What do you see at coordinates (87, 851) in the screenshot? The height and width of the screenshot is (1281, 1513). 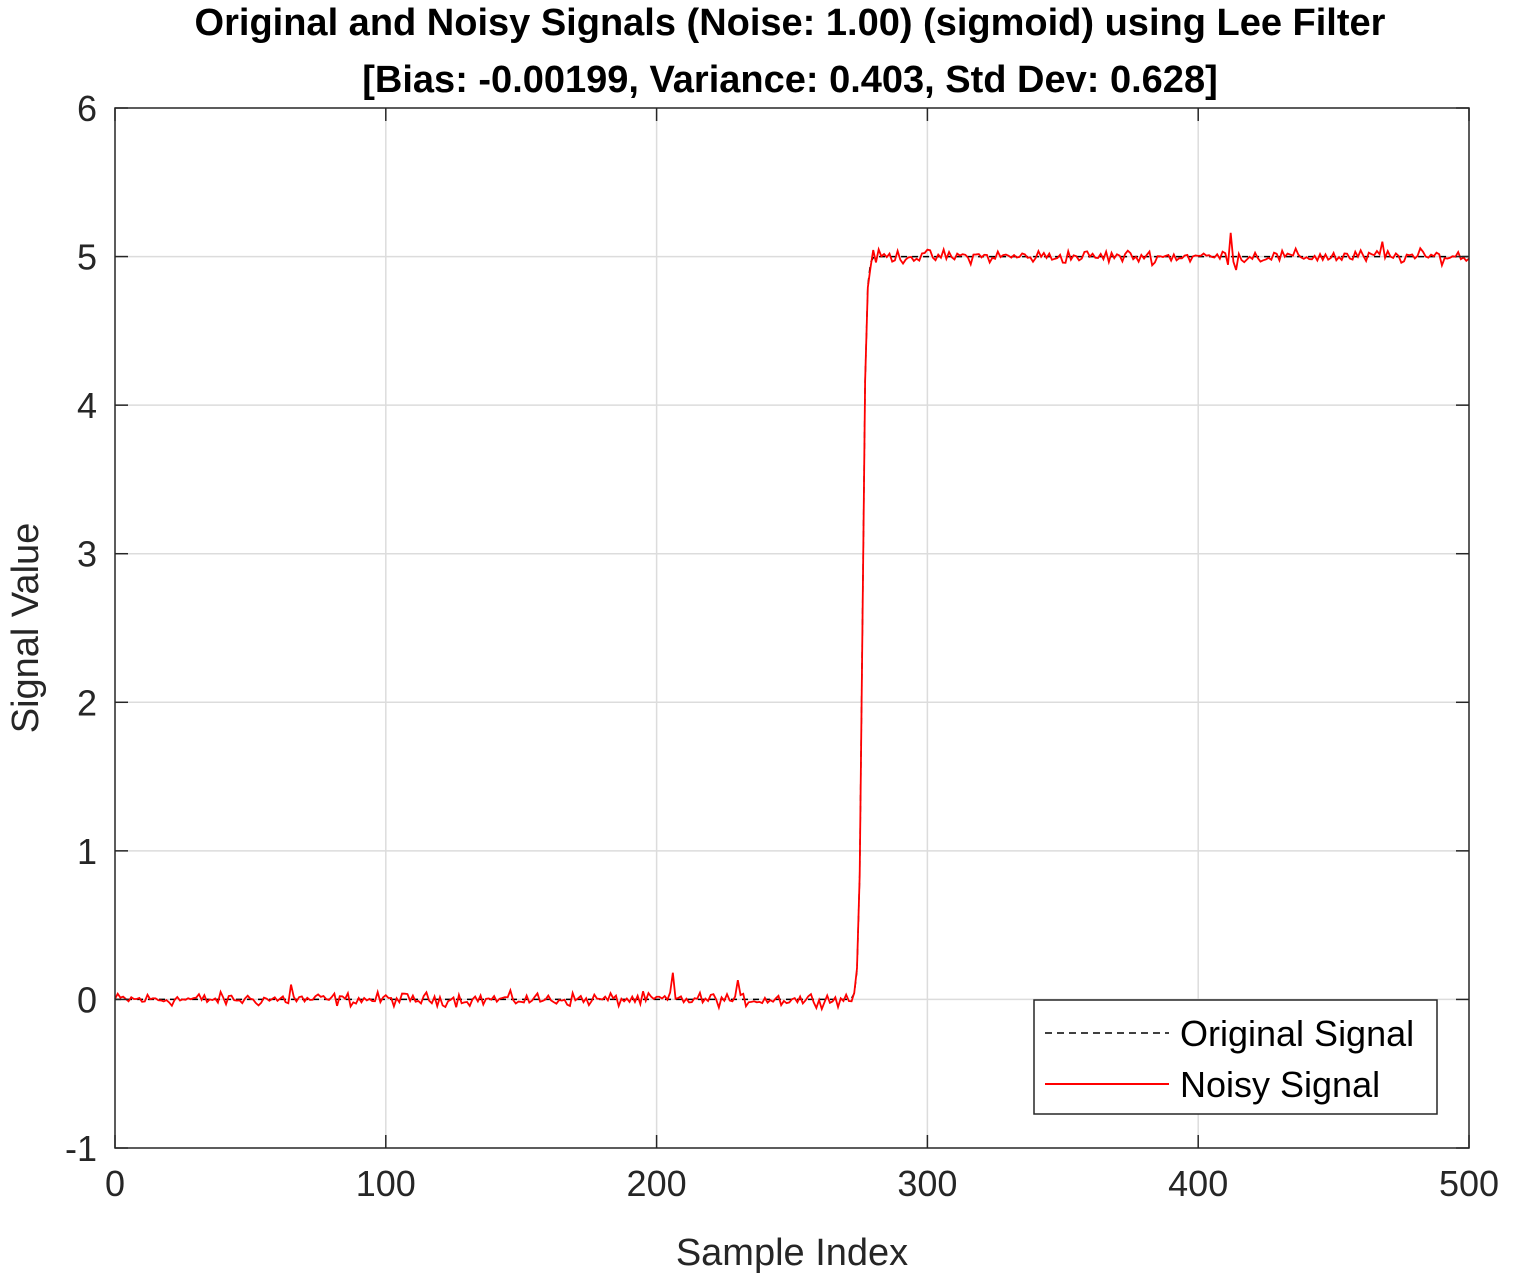 I see `y-tick-label: 1` at bounding box center [87, 851].